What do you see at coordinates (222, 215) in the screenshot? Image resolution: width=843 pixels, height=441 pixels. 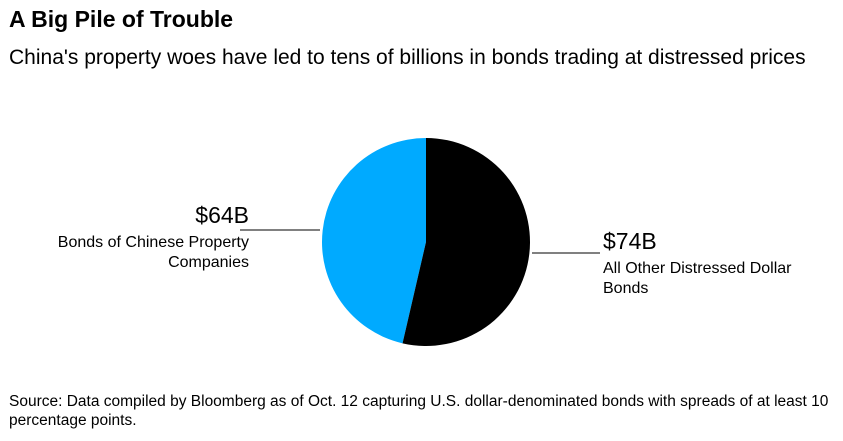 I see `value-label-property: $64B` at bounding box center [222, 215].